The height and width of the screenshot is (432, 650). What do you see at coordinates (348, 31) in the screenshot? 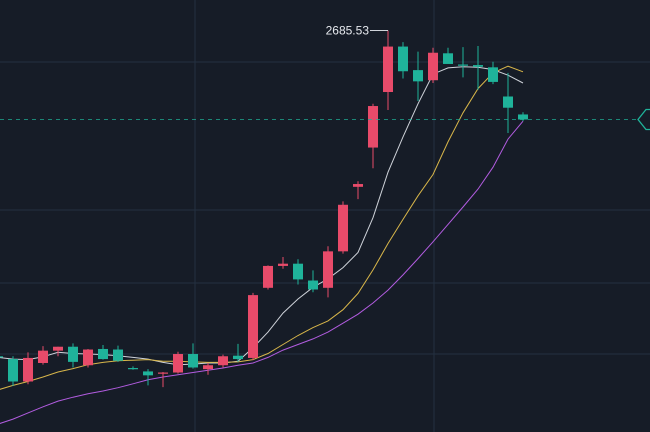
I see `high-annotation-label: 2685.53` at bounding box center [348, 31].